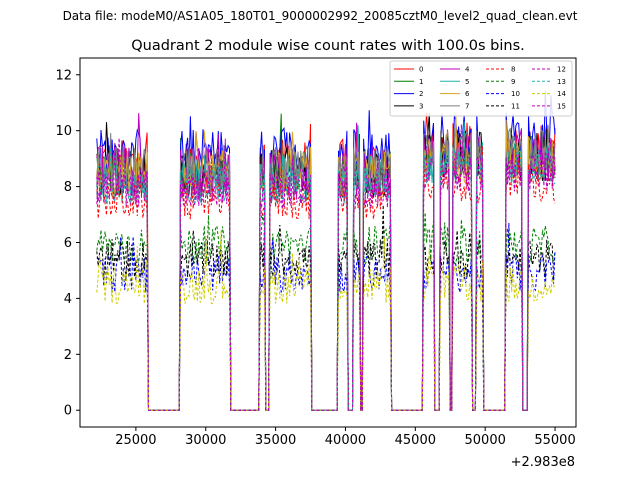 The image size is (640, 480). Describe the element at coordinates (275, 440) in the screenshot. I see `x-tick-label: 35000` at that location.